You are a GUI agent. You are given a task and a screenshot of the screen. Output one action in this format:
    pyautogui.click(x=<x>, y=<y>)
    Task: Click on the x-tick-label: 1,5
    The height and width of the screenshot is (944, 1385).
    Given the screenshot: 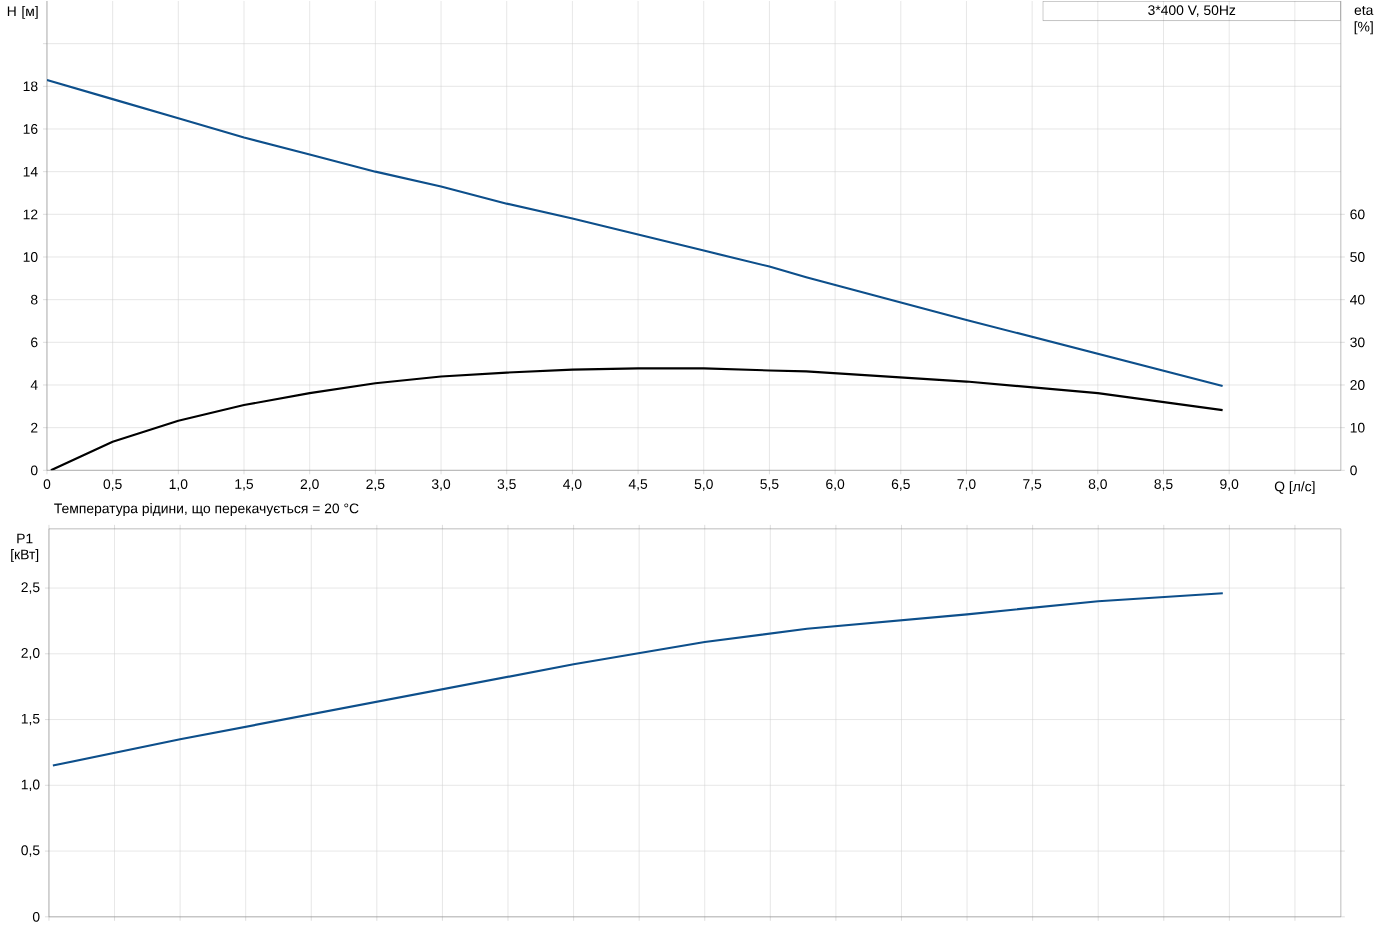 What is the action you would take?
    pyautogui.click(x=244, y=485)
    